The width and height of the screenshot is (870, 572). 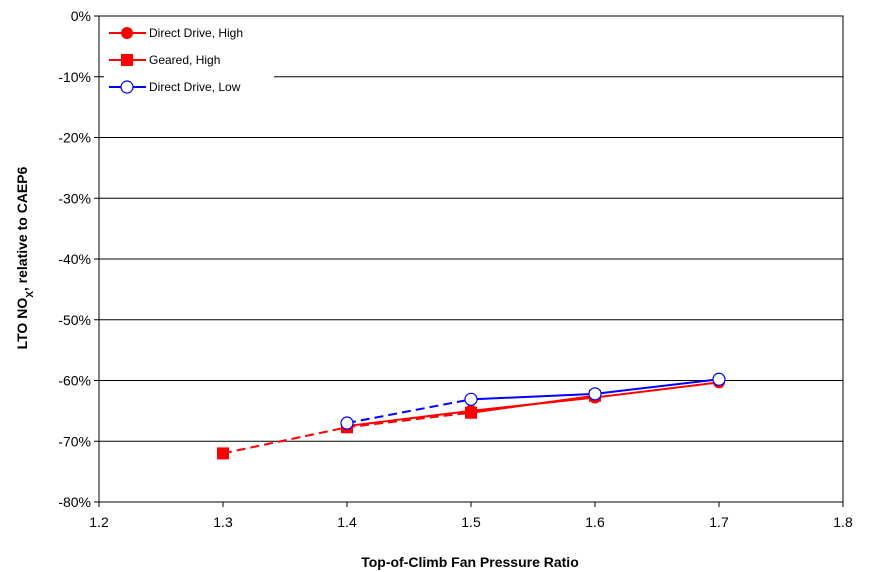 I want to click on y-axis-title: LTO NOX, relative to CAEP6, so click(x=25, y=257).